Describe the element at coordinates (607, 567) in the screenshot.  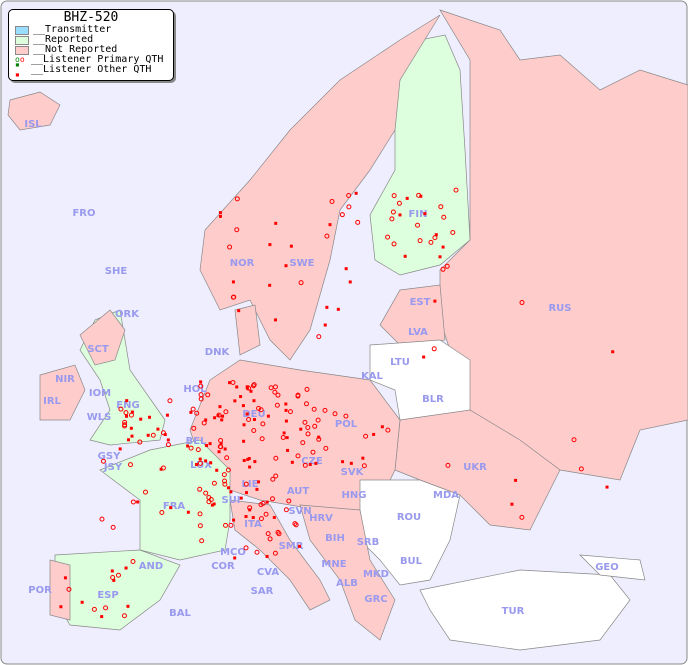
I see `country-label-geo: GEO` at that location.